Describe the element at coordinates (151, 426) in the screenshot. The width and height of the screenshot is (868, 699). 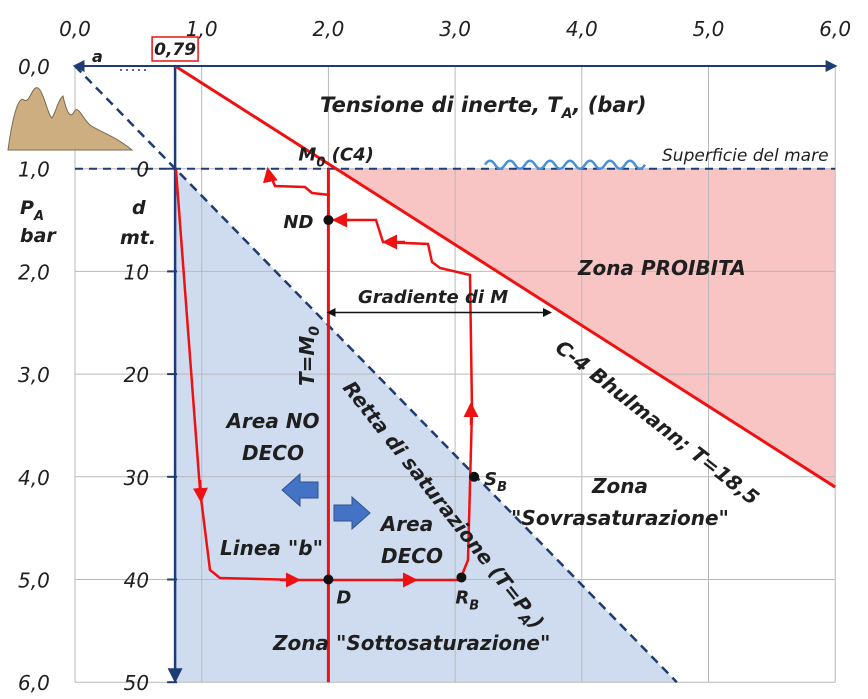
I see `depth-ticks: 0 10 20 30 40 50` at that location.